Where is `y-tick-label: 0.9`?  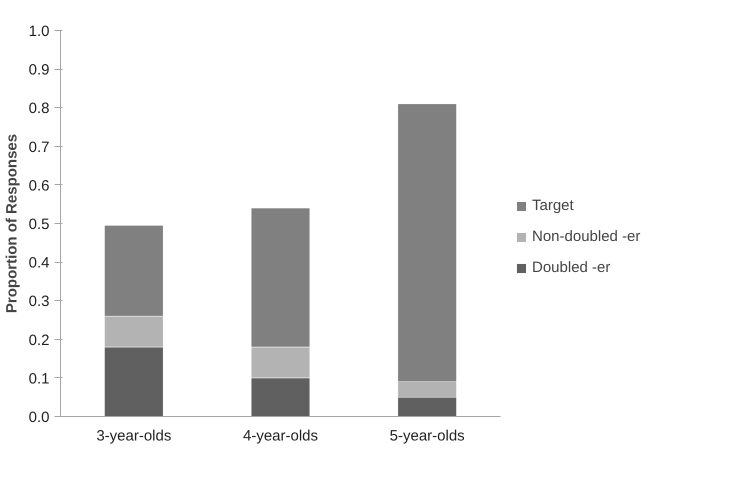
y-tick-label: 0.9 is located at coordinates (39, 70).